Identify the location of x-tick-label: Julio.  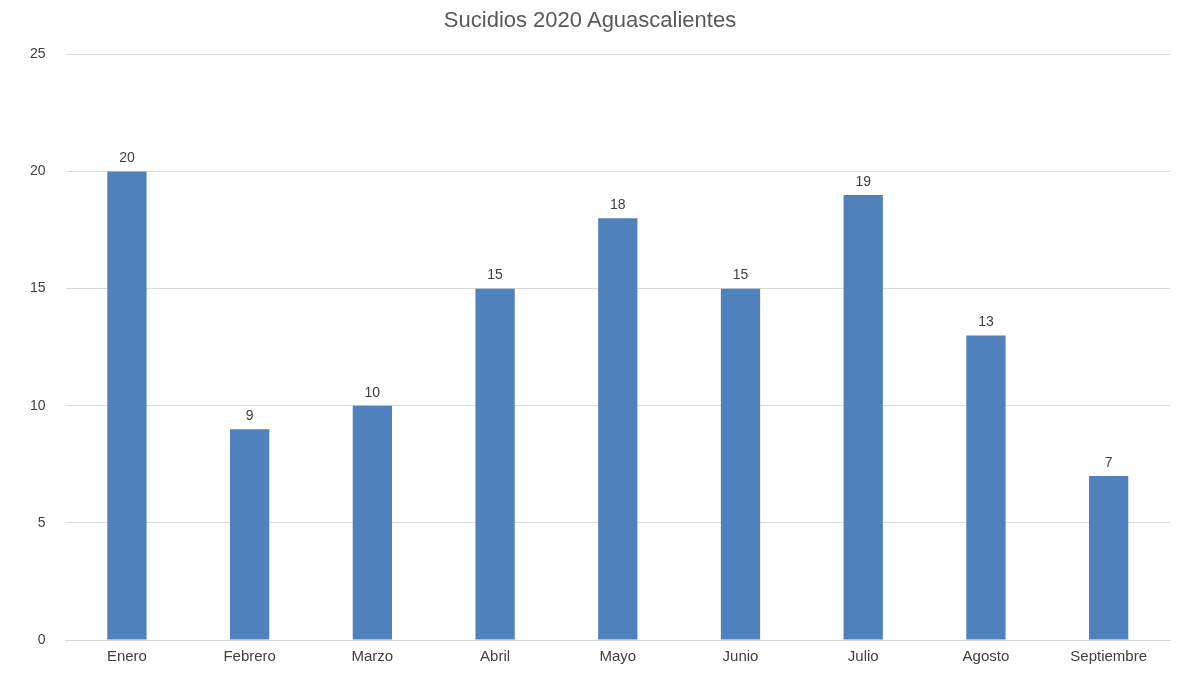
(863, 656).